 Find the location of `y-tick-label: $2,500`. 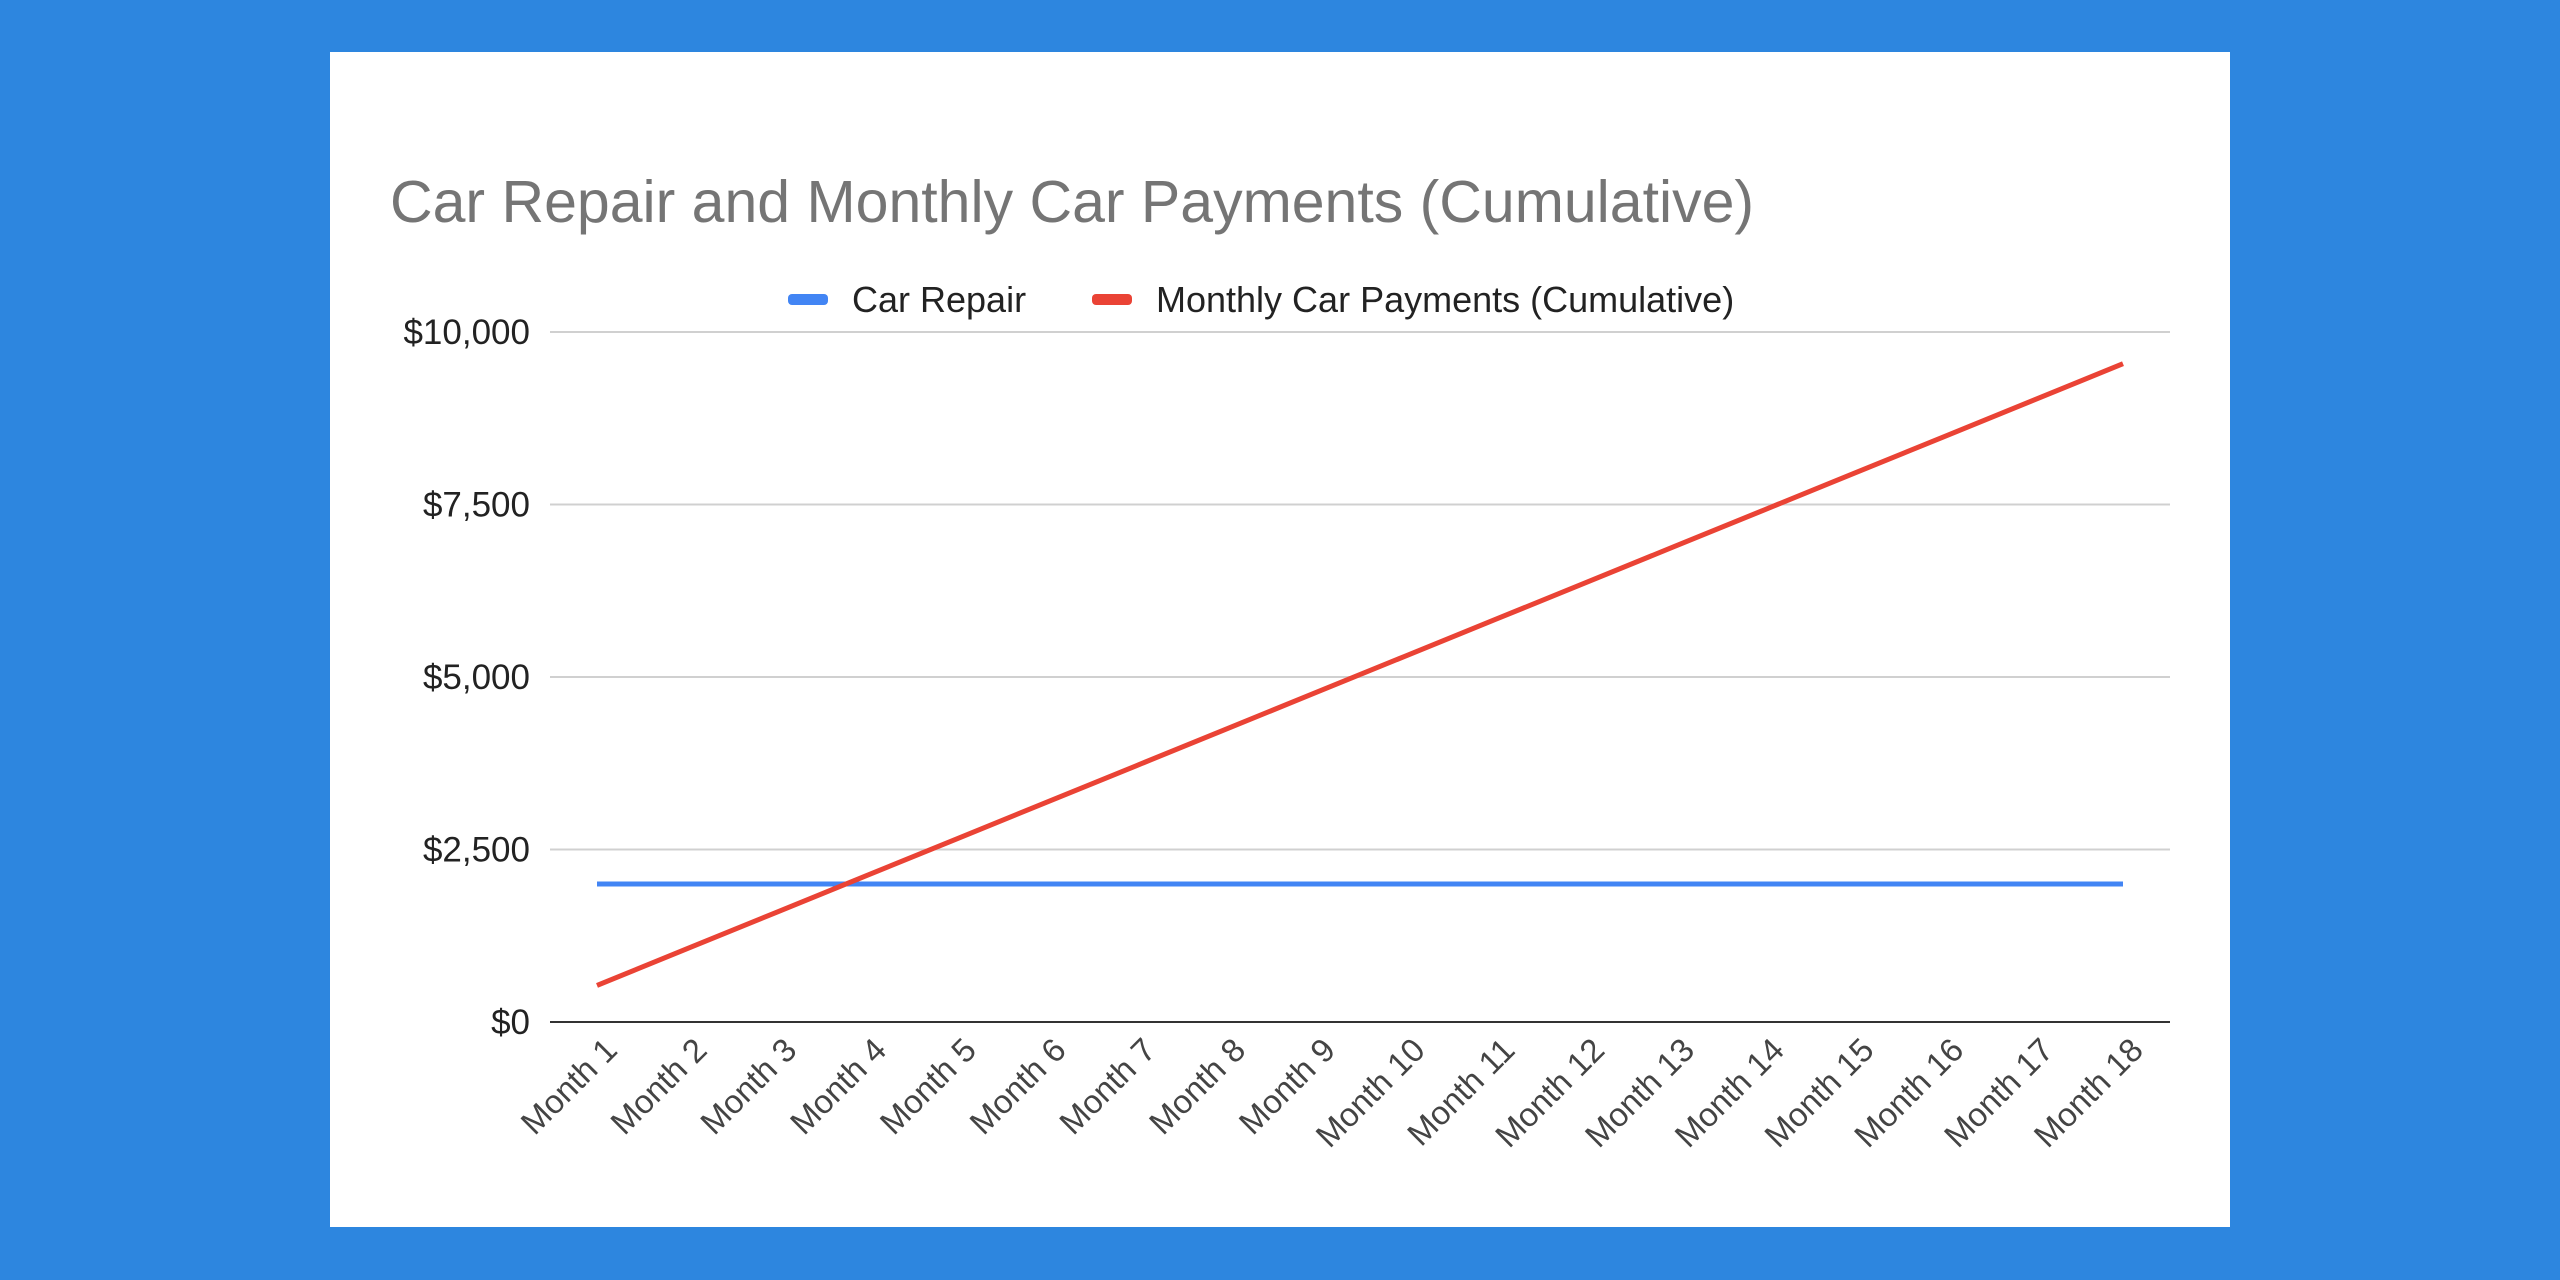

y-tick-label: $2,500 is located at coordinates (476, 850).